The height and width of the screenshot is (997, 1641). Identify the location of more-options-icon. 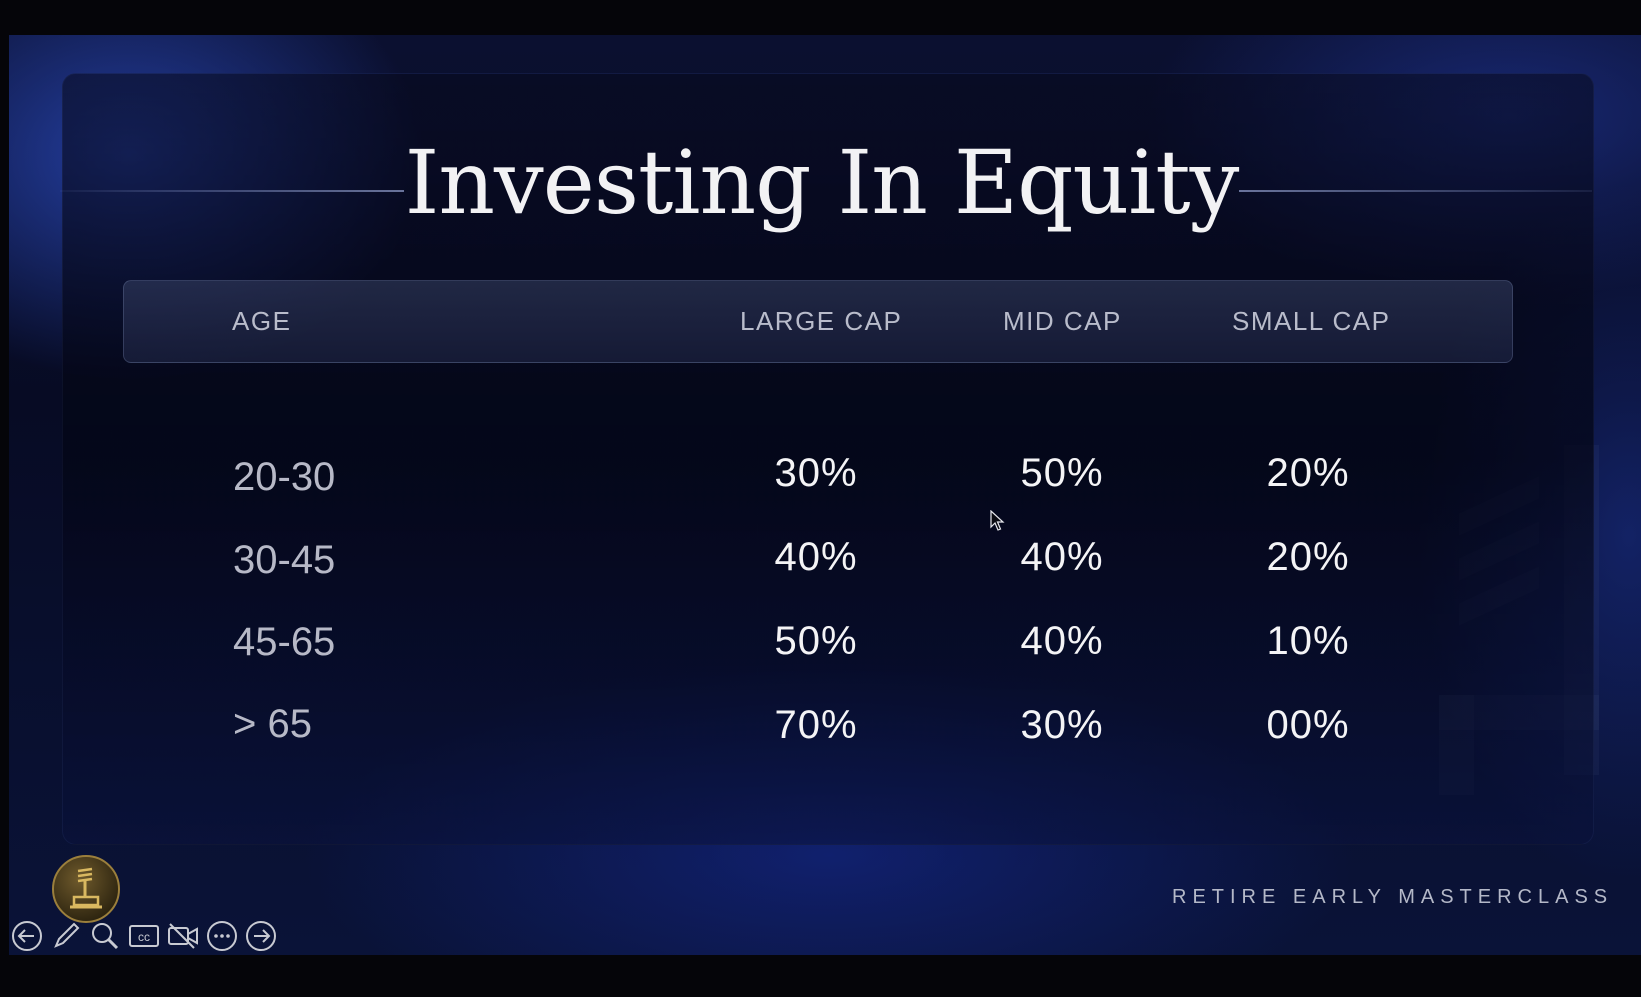
(222, 936).